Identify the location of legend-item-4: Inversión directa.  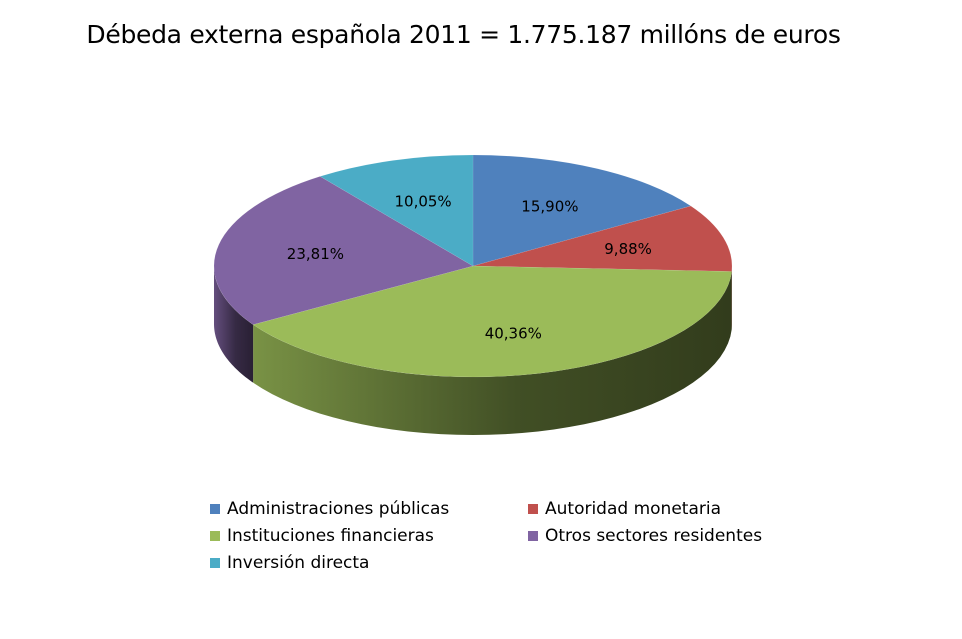
(369, 562).